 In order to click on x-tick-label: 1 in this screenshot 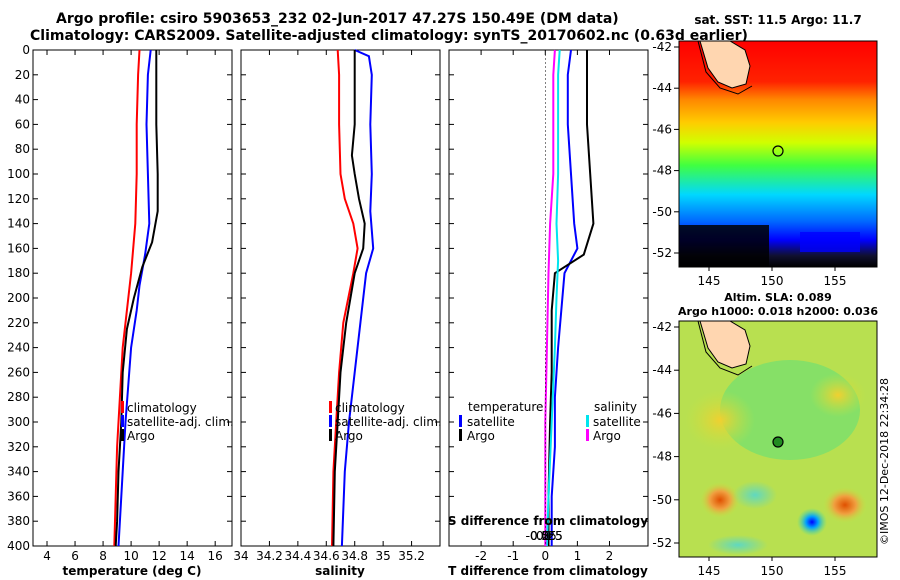, I will do `click(578, 556)`.